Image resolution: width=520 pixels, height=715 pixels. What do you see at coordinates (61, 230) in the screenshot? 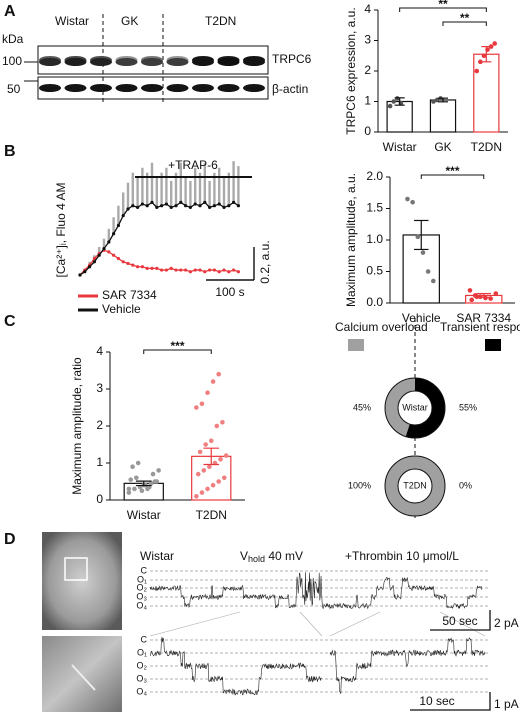
I see `y-axis-label: [Ca²⁺]ᵢ, Fluo 4 AM` at bounding box center [61, 230].